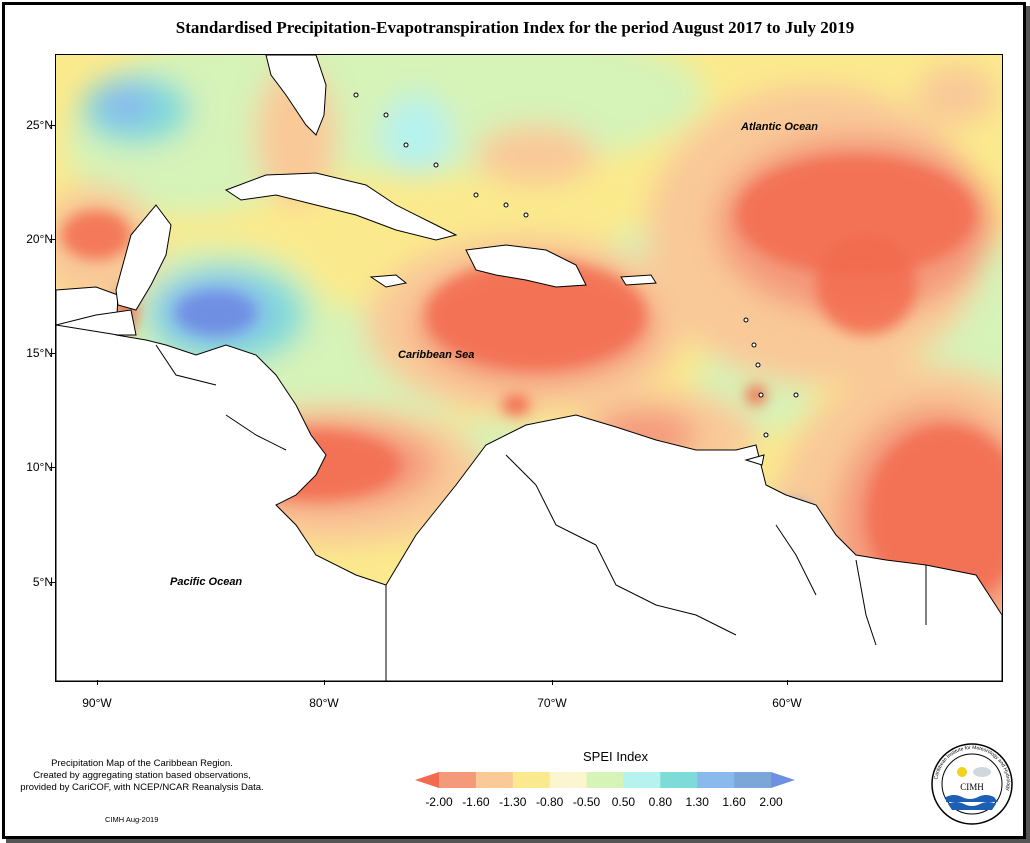 Image resolution: width=1030 pixels, height=843 pixels. I want to click on legend-arrow-right, so click(783, 780).